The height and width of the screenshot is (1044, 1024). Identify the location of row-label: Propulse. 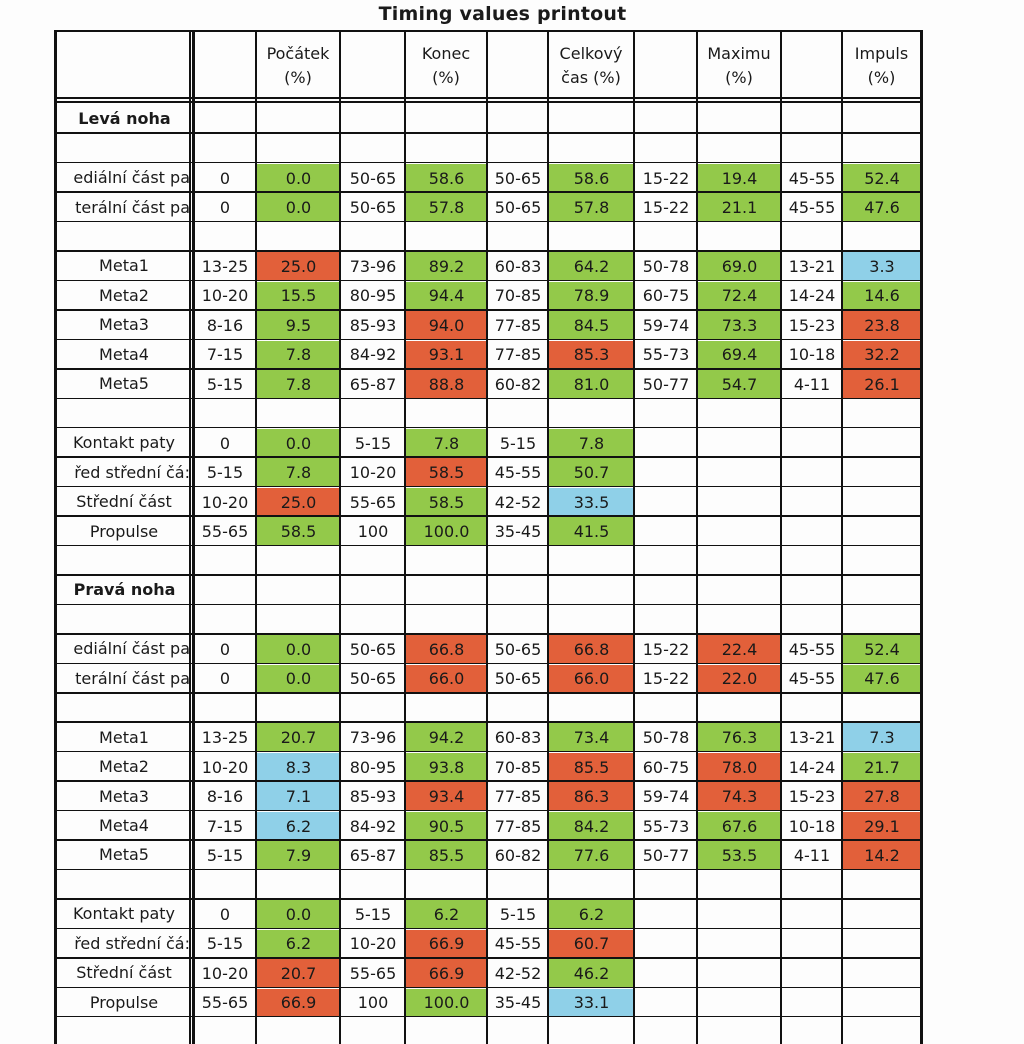
(124, 531).